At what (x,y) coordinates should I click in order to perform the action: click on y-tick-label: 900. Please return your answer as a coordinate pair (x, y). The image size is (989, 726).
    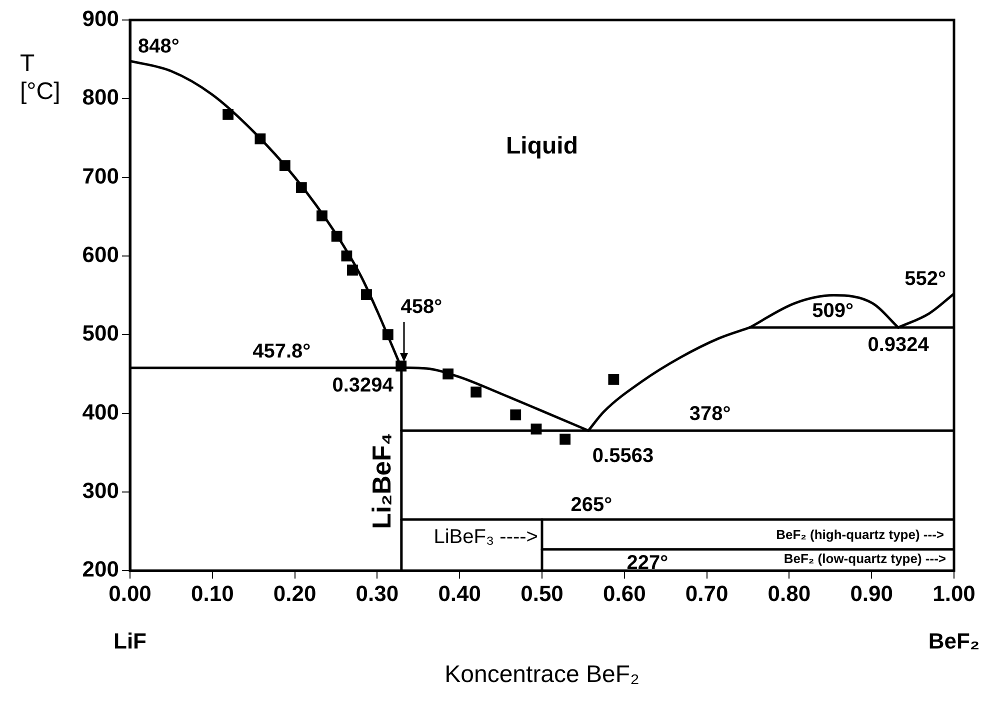
    Looking at the image, I should click on (100, 19).